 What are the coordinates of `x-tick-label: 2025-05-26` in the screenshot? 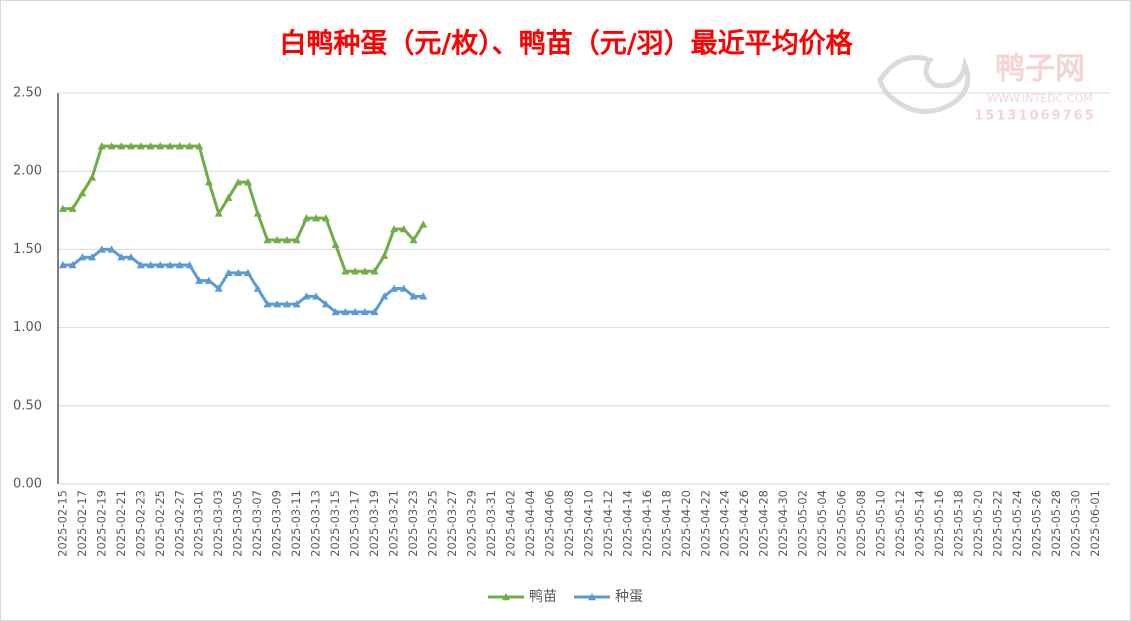 It's located at (1036, 523).